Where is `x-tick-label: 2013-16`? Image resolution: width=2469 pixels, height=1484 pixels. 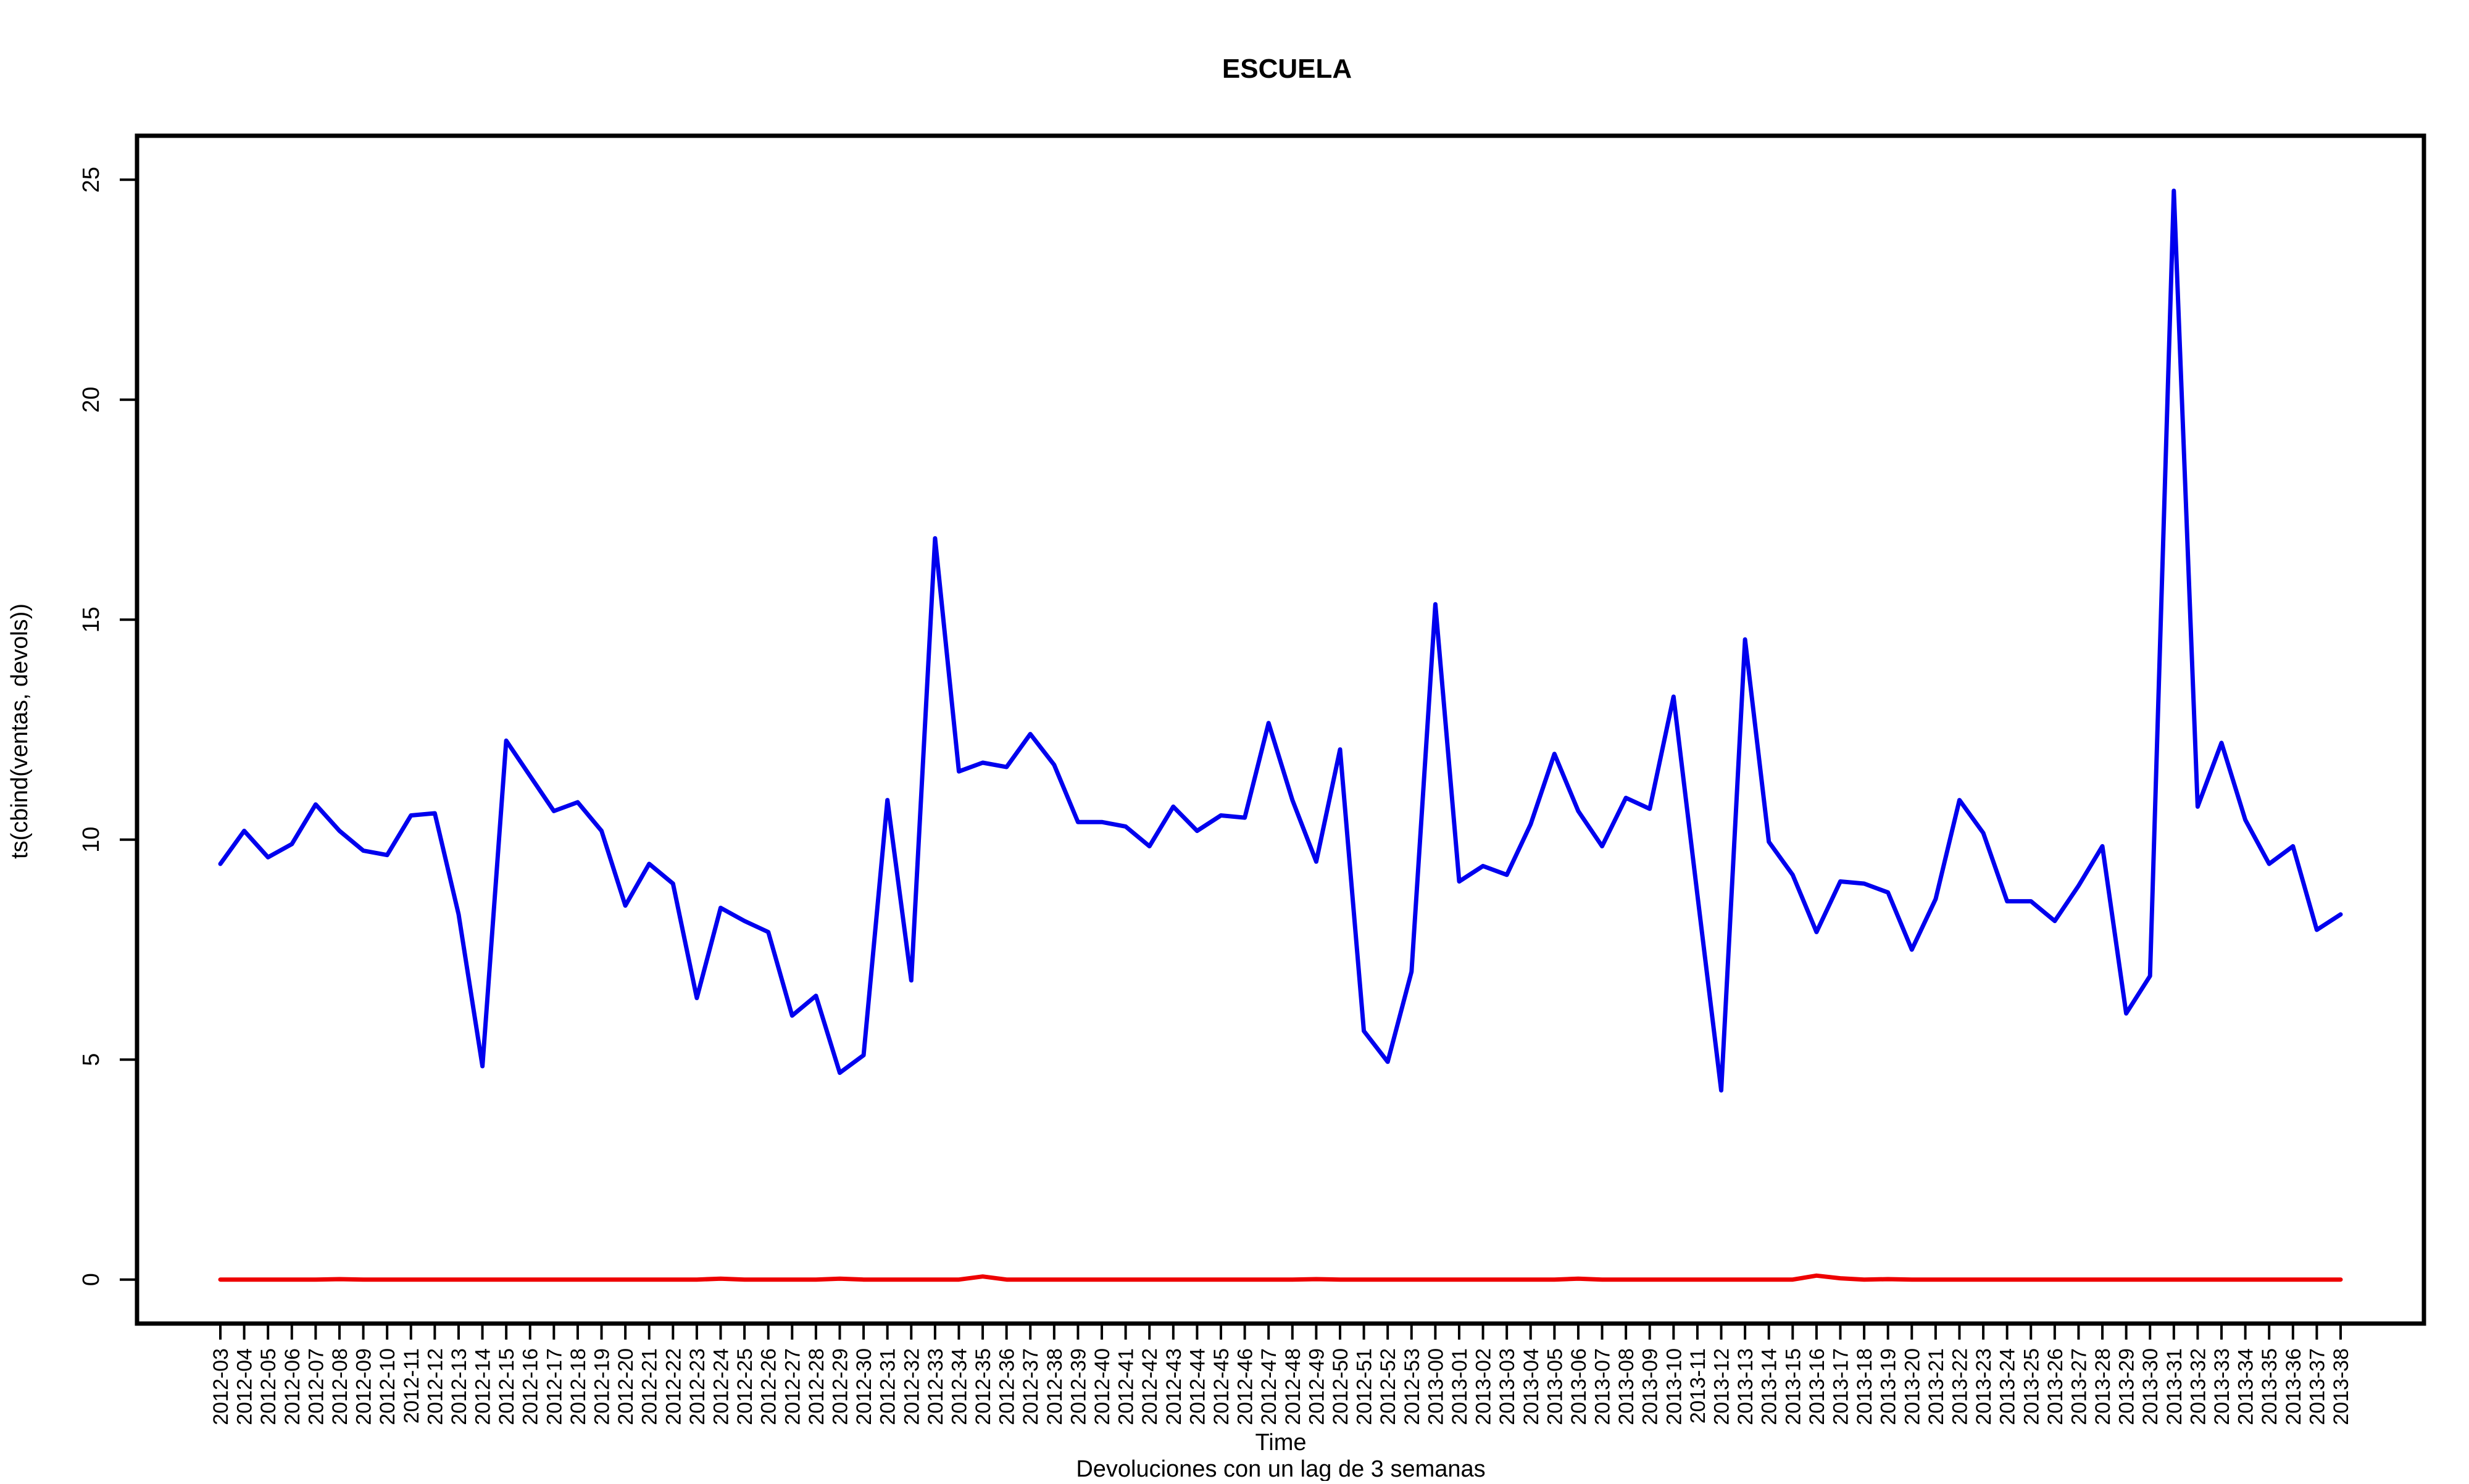 x-tick-label: 2013-16 is located at coordinates (1817, 1386).